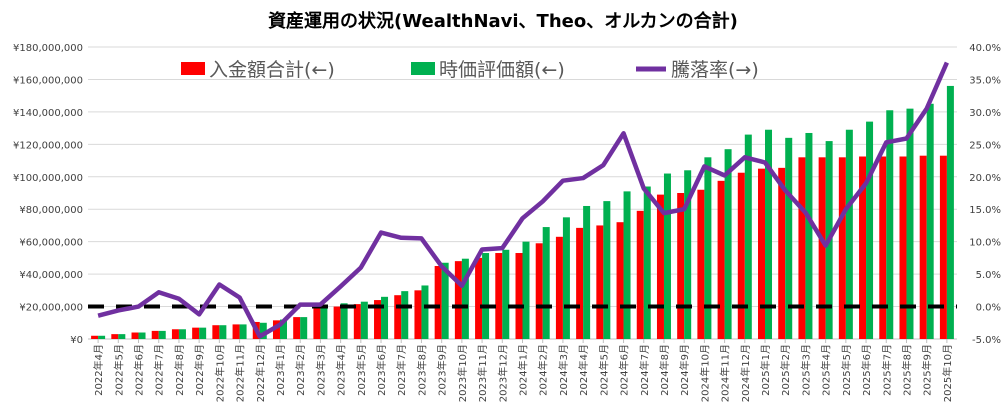 The height and width of the screenshot is (417, 1007). I want to click on legend-label: 時価評価額(←), so click(502, 70).